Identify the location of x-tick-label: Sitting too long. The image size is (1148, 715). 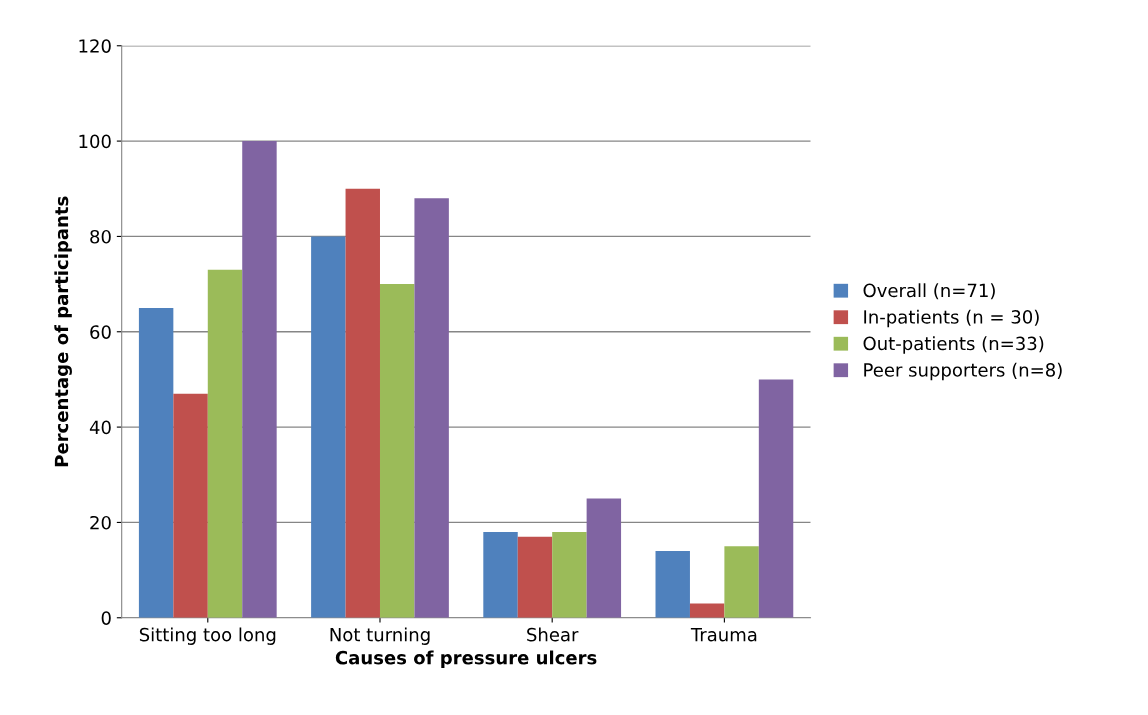
(207, 636).